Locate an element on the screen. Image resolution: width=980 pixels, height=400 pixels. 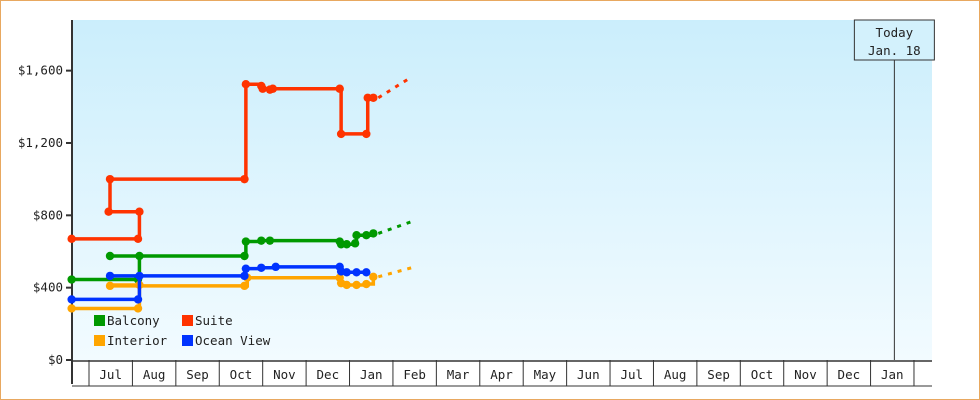
today-box is located at coordinates (894, 40).